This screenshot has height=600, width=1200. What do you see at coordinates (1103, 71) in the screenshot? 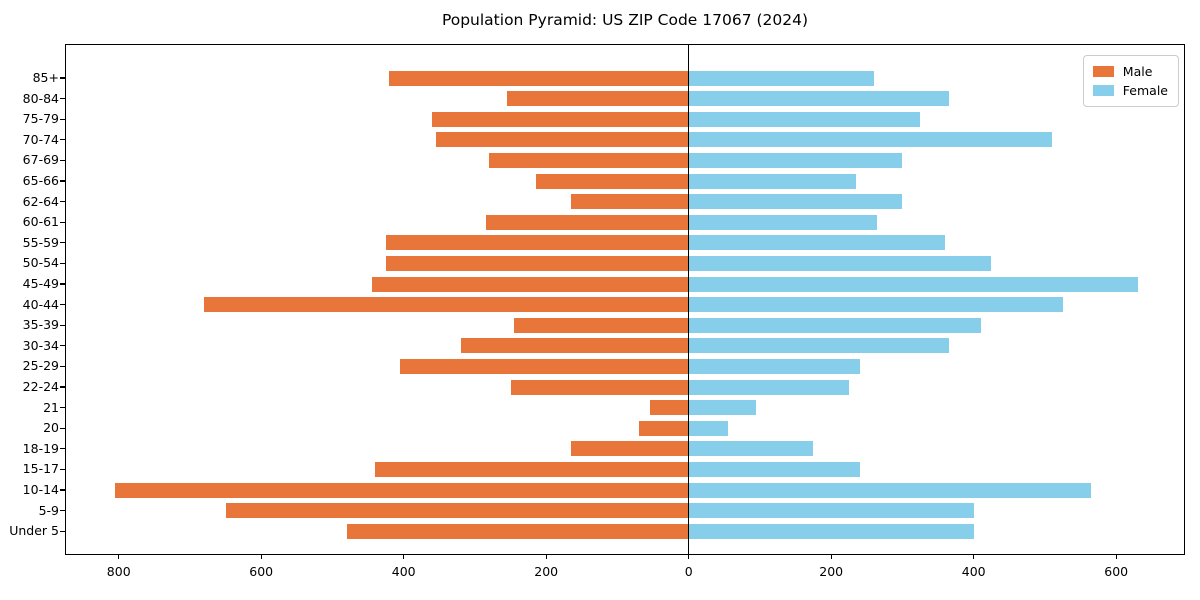
I see `legend-swatch-male` at bounding box center [1103, 71].